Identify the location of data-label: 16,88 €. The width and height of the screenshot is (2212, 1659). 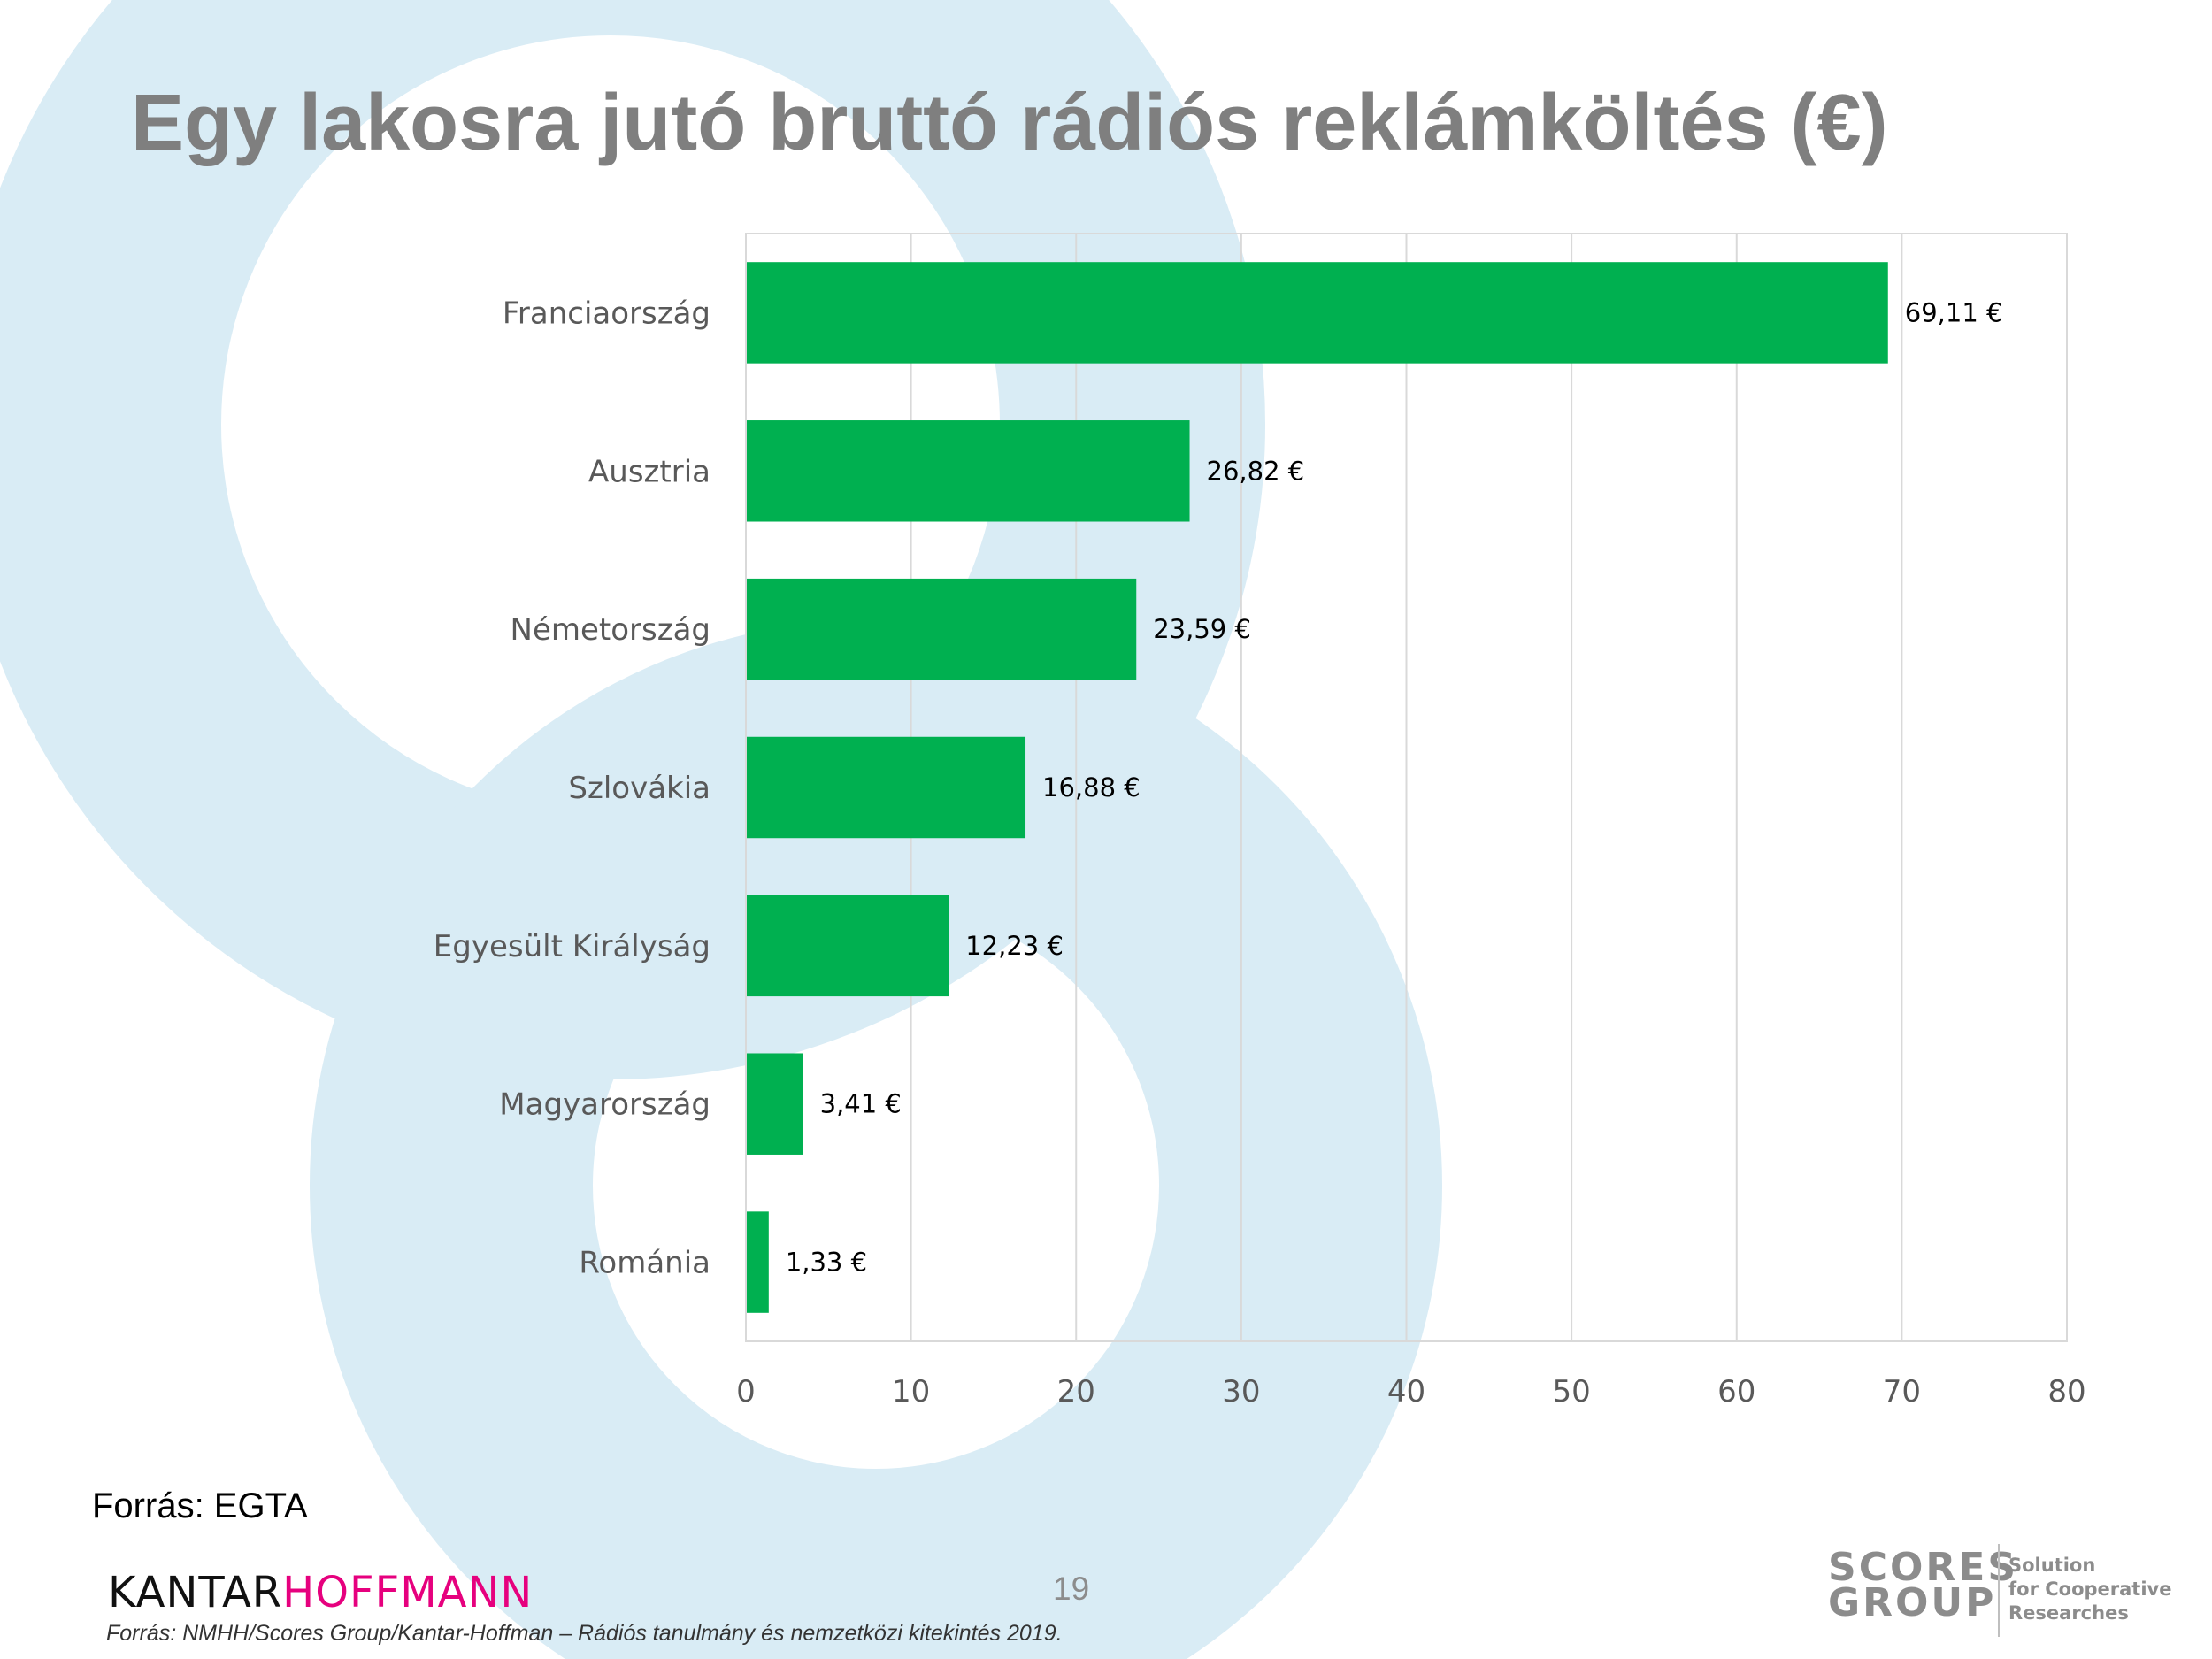
(1091, 788).